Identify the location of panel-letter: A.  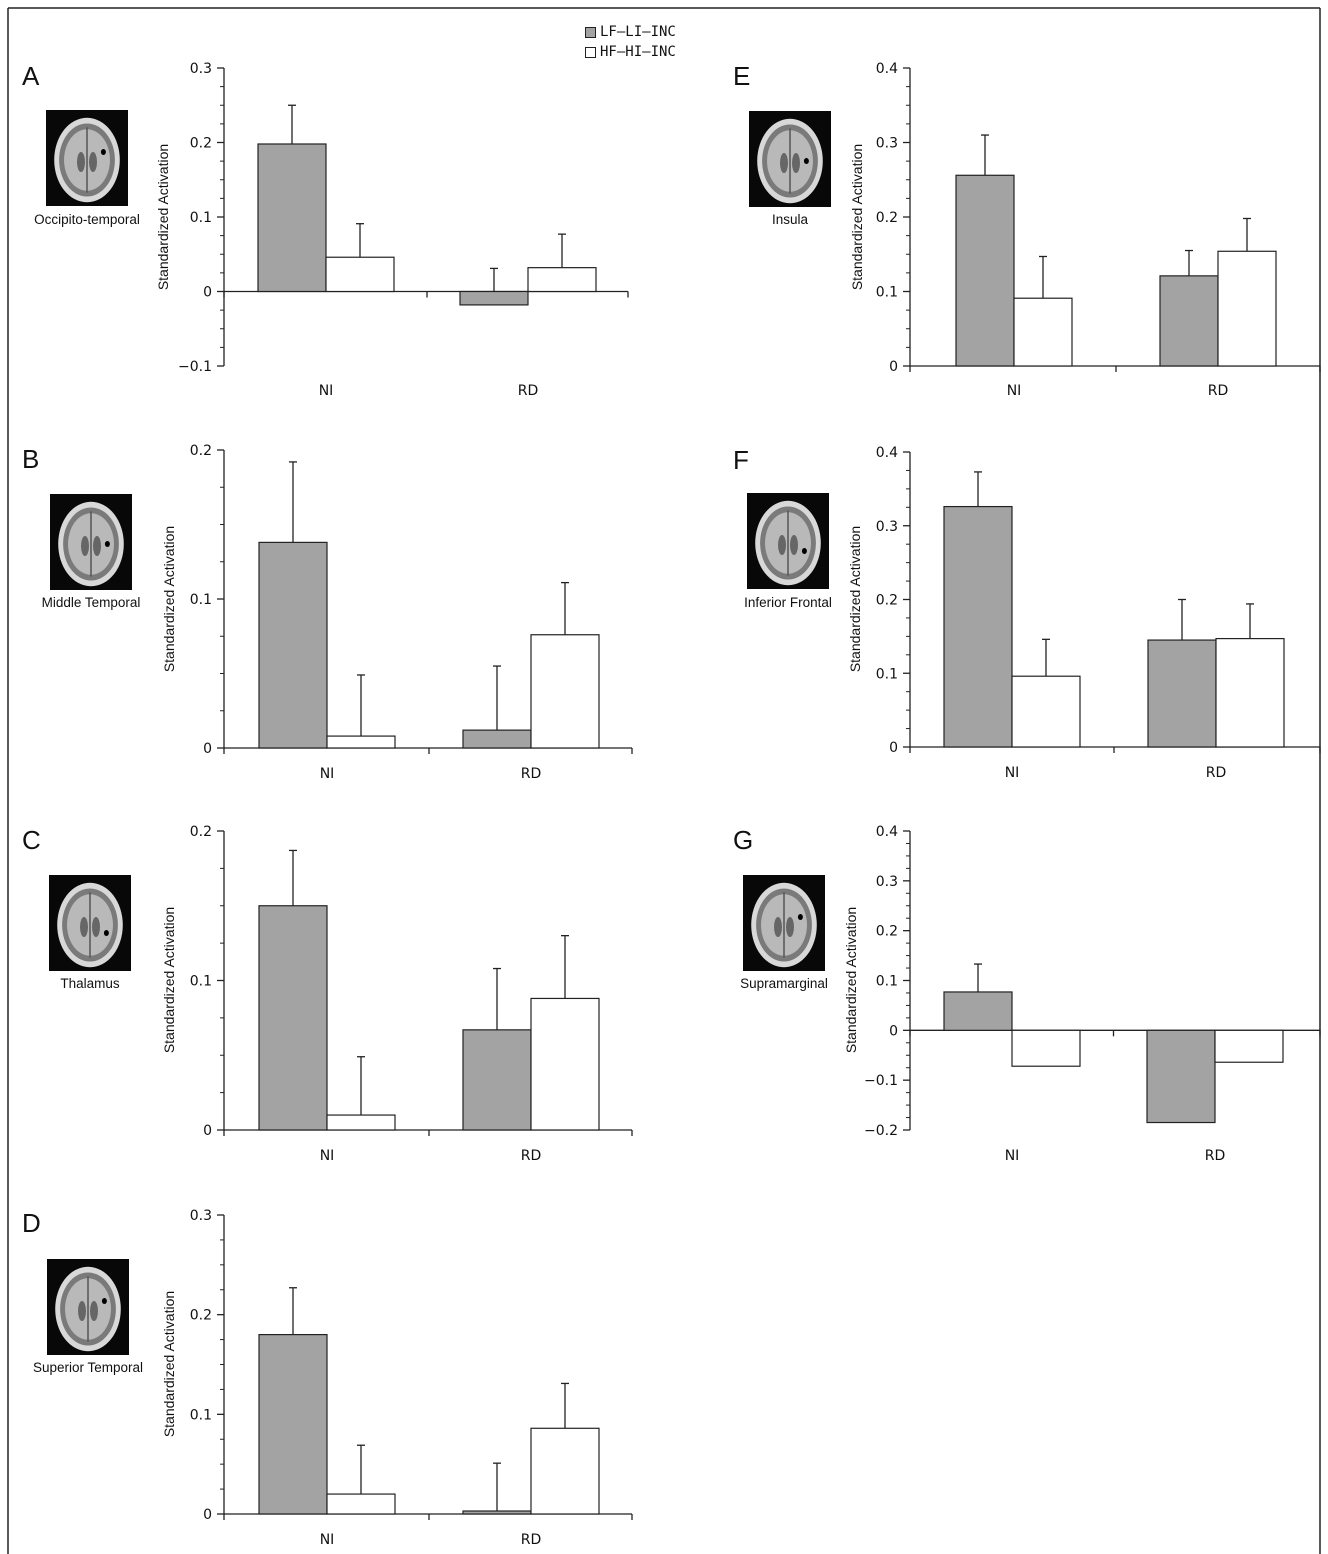
(31, 76).